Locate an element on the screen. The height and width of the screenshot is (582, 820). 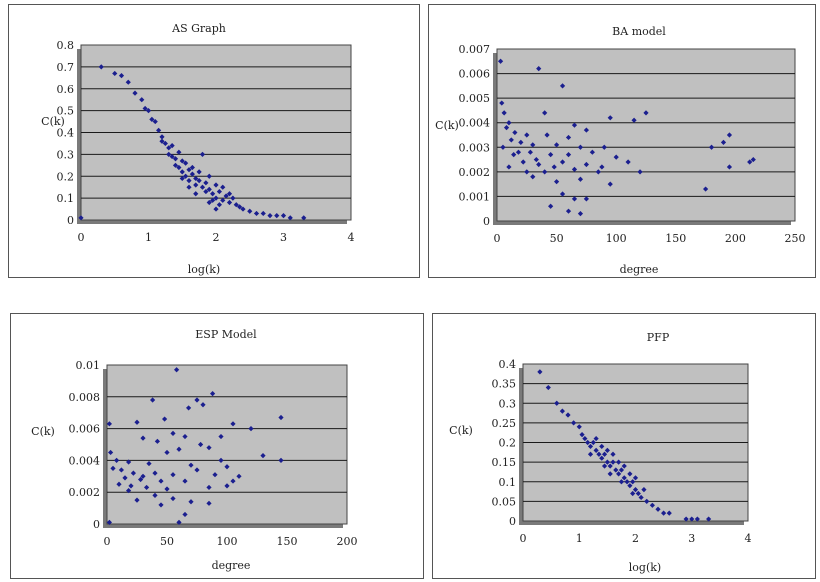
x-axis-label: log(k) is located at coordinates (645, 567).